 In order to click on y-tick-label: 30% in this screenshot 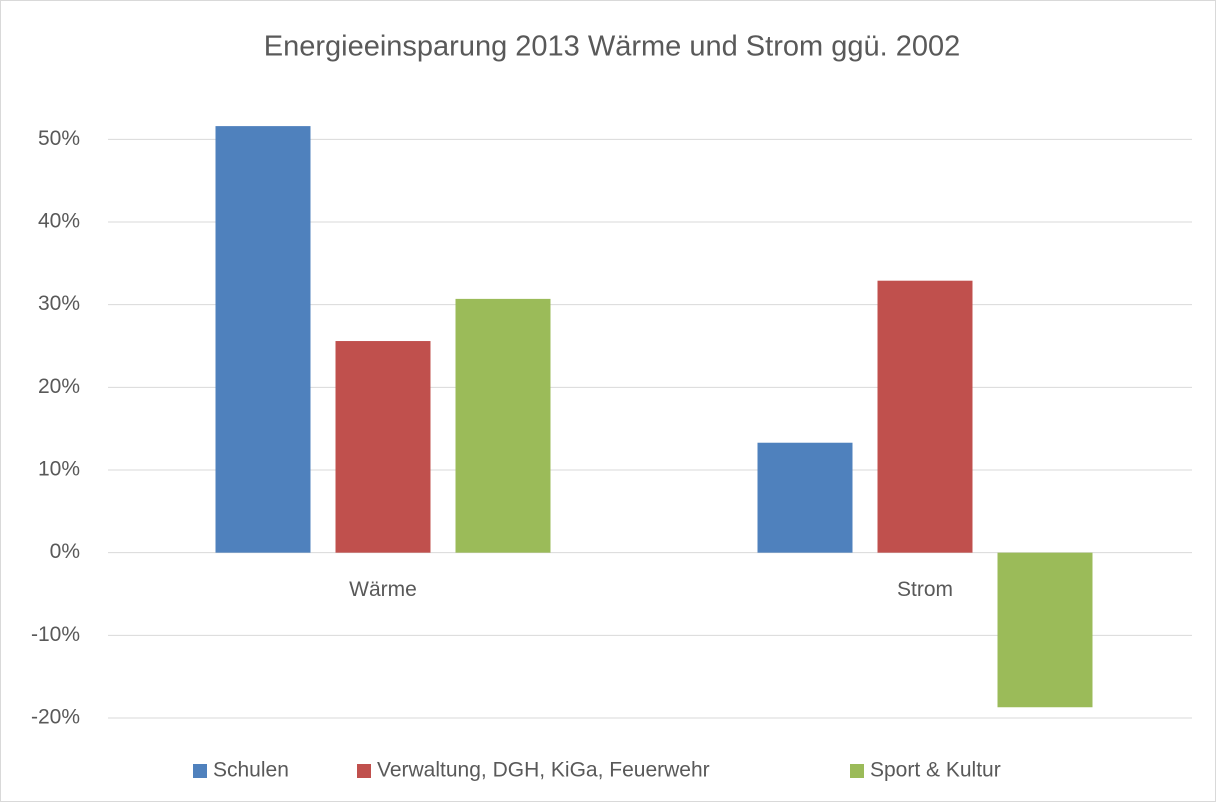, I will do `click(59, 303)`.